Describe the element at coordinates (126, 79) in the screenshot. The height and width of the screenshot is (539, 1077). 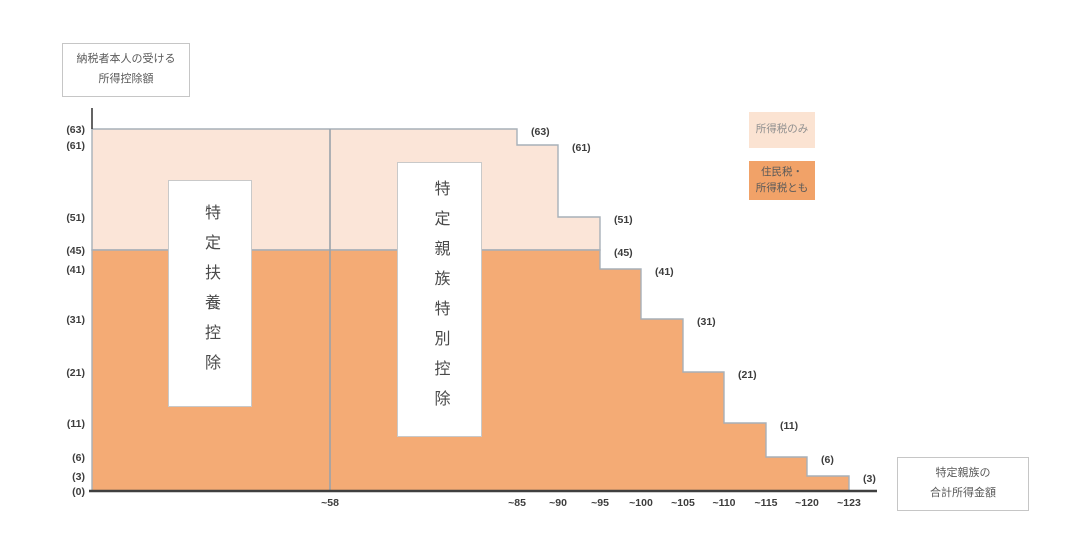
I see `y-axis-label-line2: 所得控除額` at that location.